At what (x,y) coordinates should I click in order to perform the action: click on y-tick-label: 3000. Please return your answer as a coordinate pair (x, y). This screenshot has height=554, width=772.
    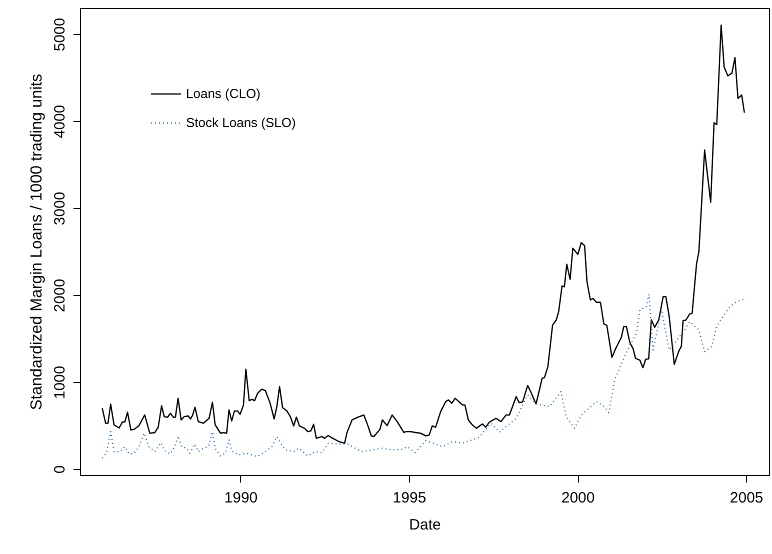
    Looking at the image, I should click on (60, 209).